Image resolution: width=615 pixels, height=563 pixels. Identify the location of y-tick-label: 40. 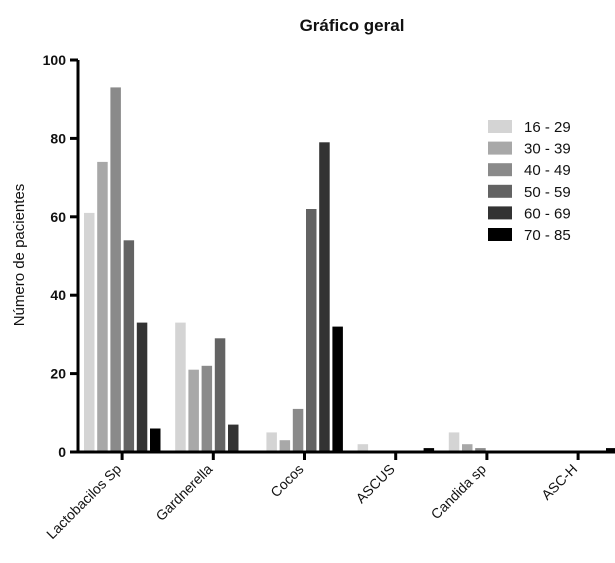
(58, 295).